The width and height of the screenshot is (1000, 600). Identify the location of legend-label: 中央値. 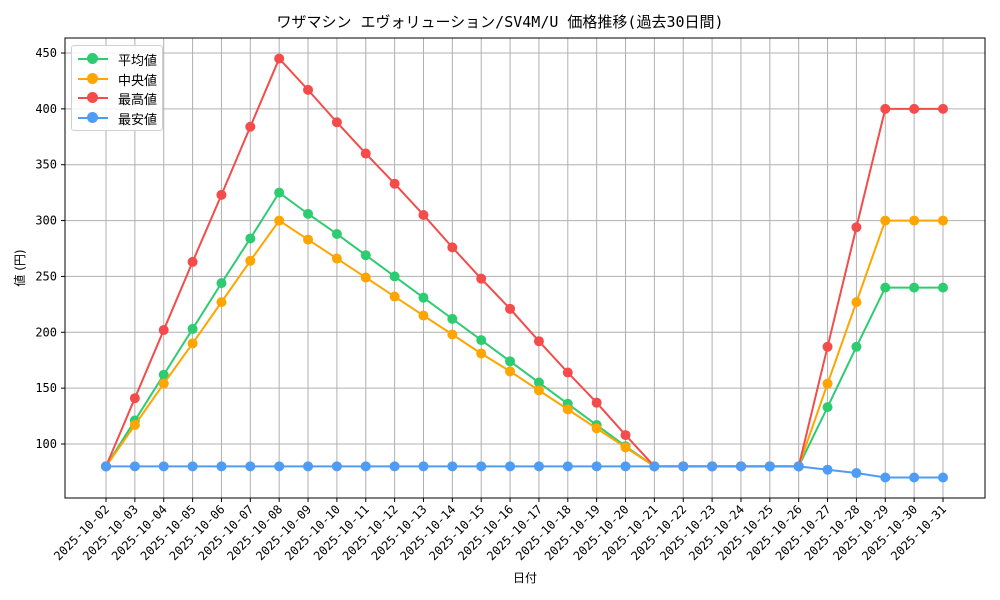
(138, 81).